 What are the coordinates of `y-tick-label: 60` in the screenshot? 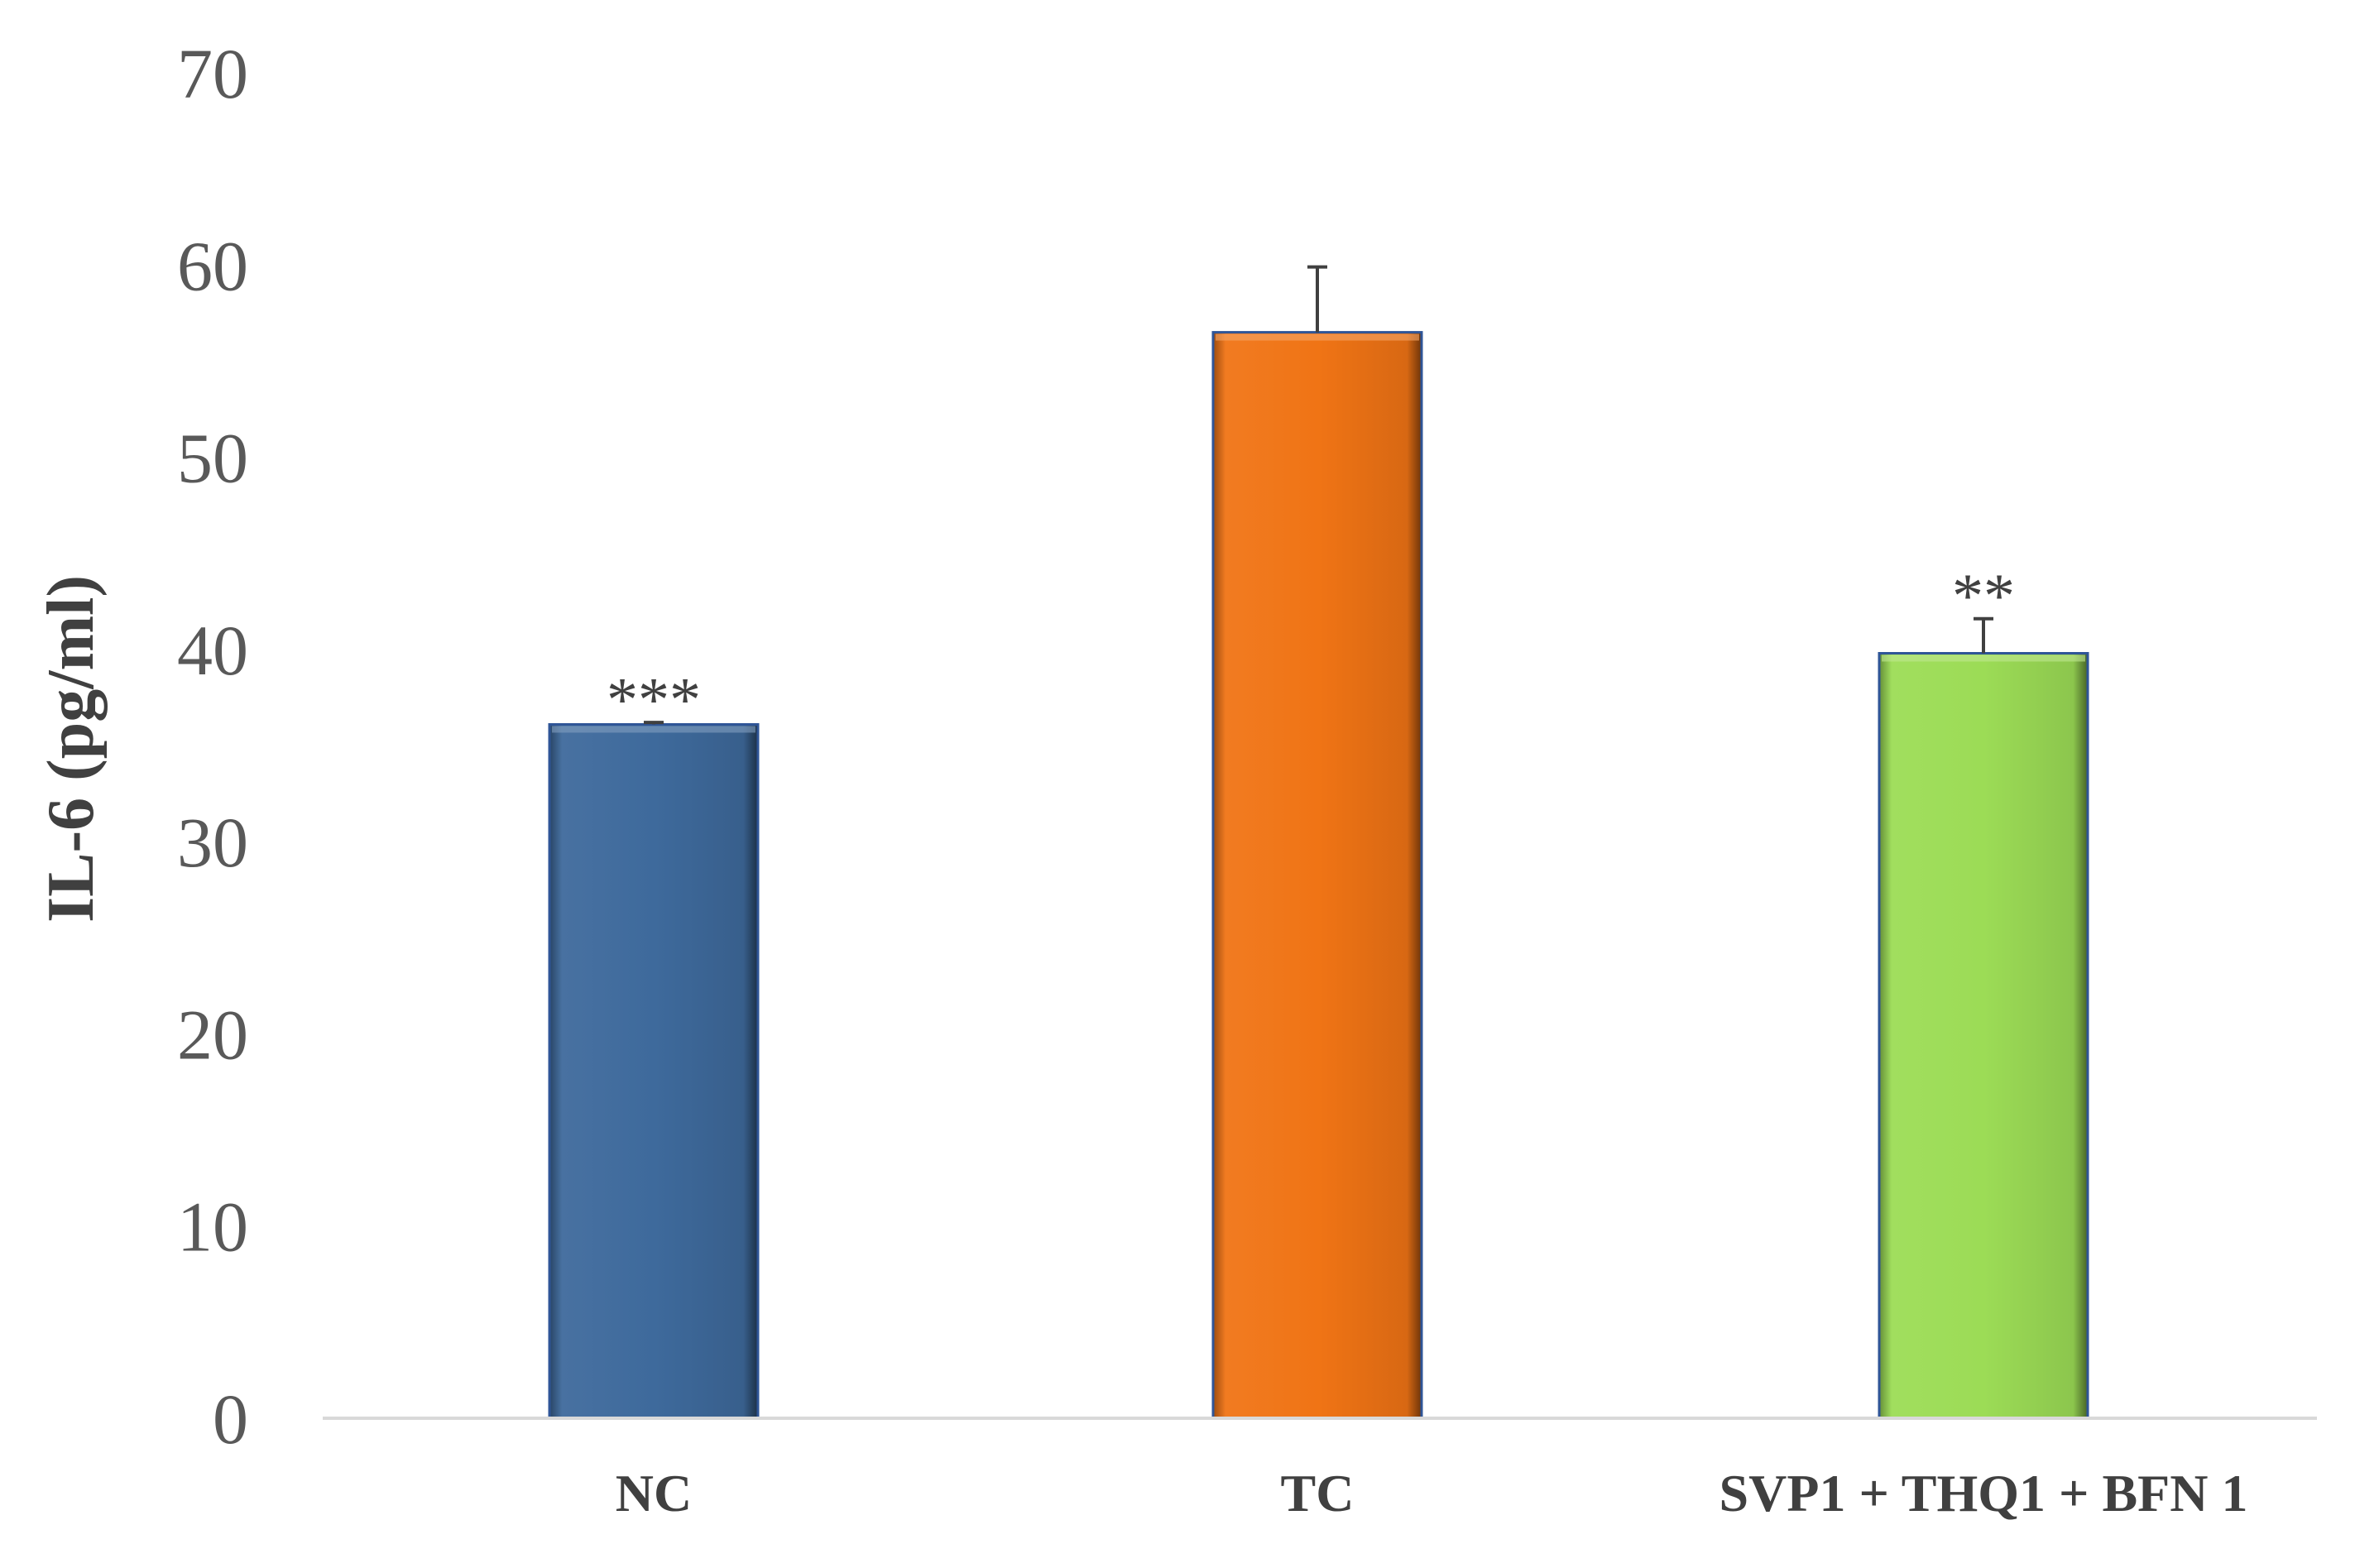 It's located at (212, 266).